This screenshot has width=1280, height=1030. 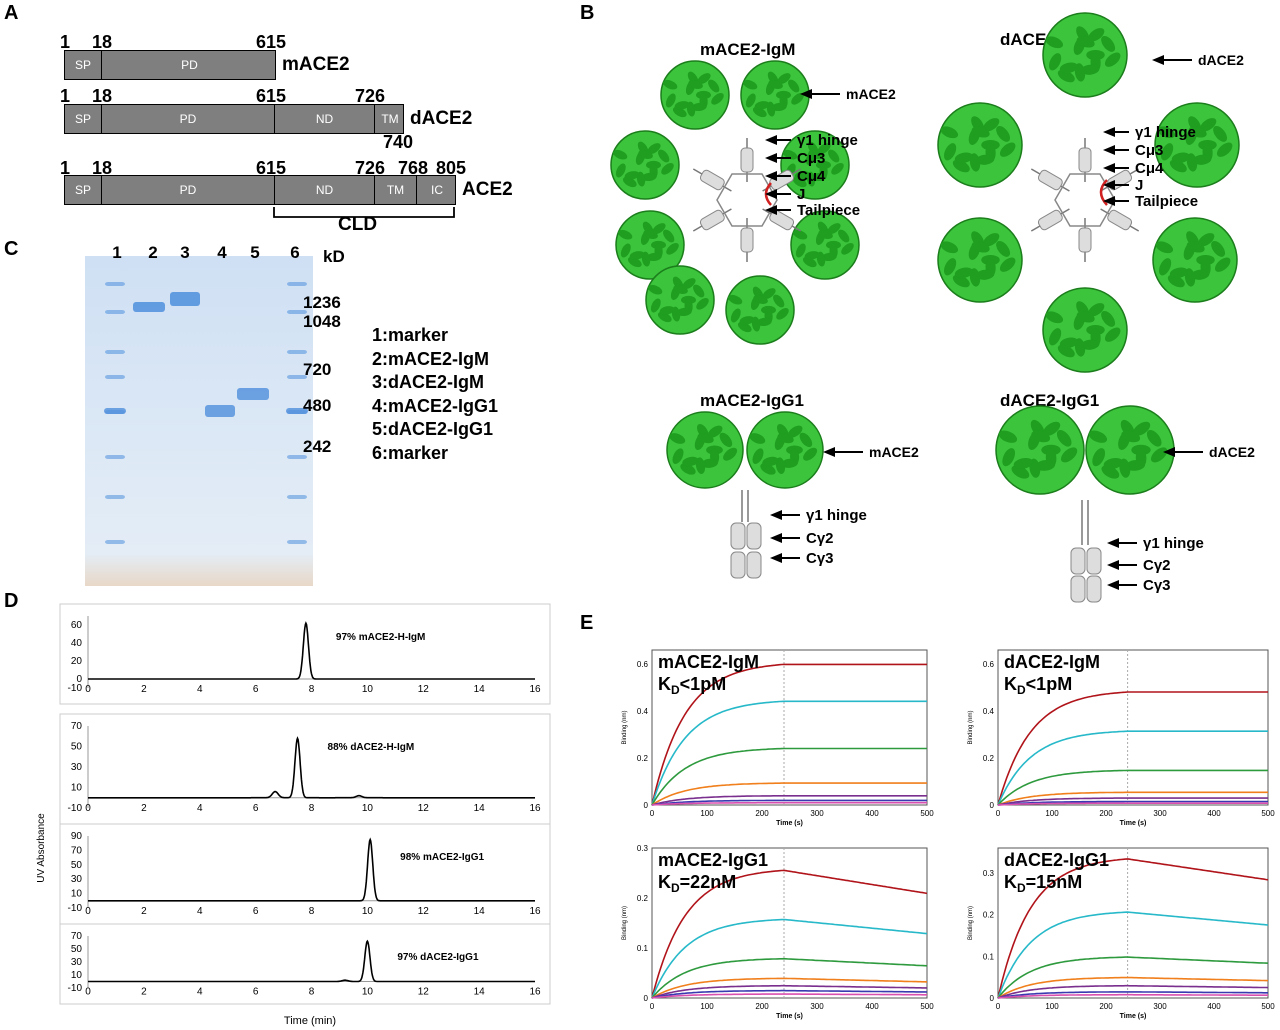 I want to click on y-tick-label: 40, so click(x=77, y=643).